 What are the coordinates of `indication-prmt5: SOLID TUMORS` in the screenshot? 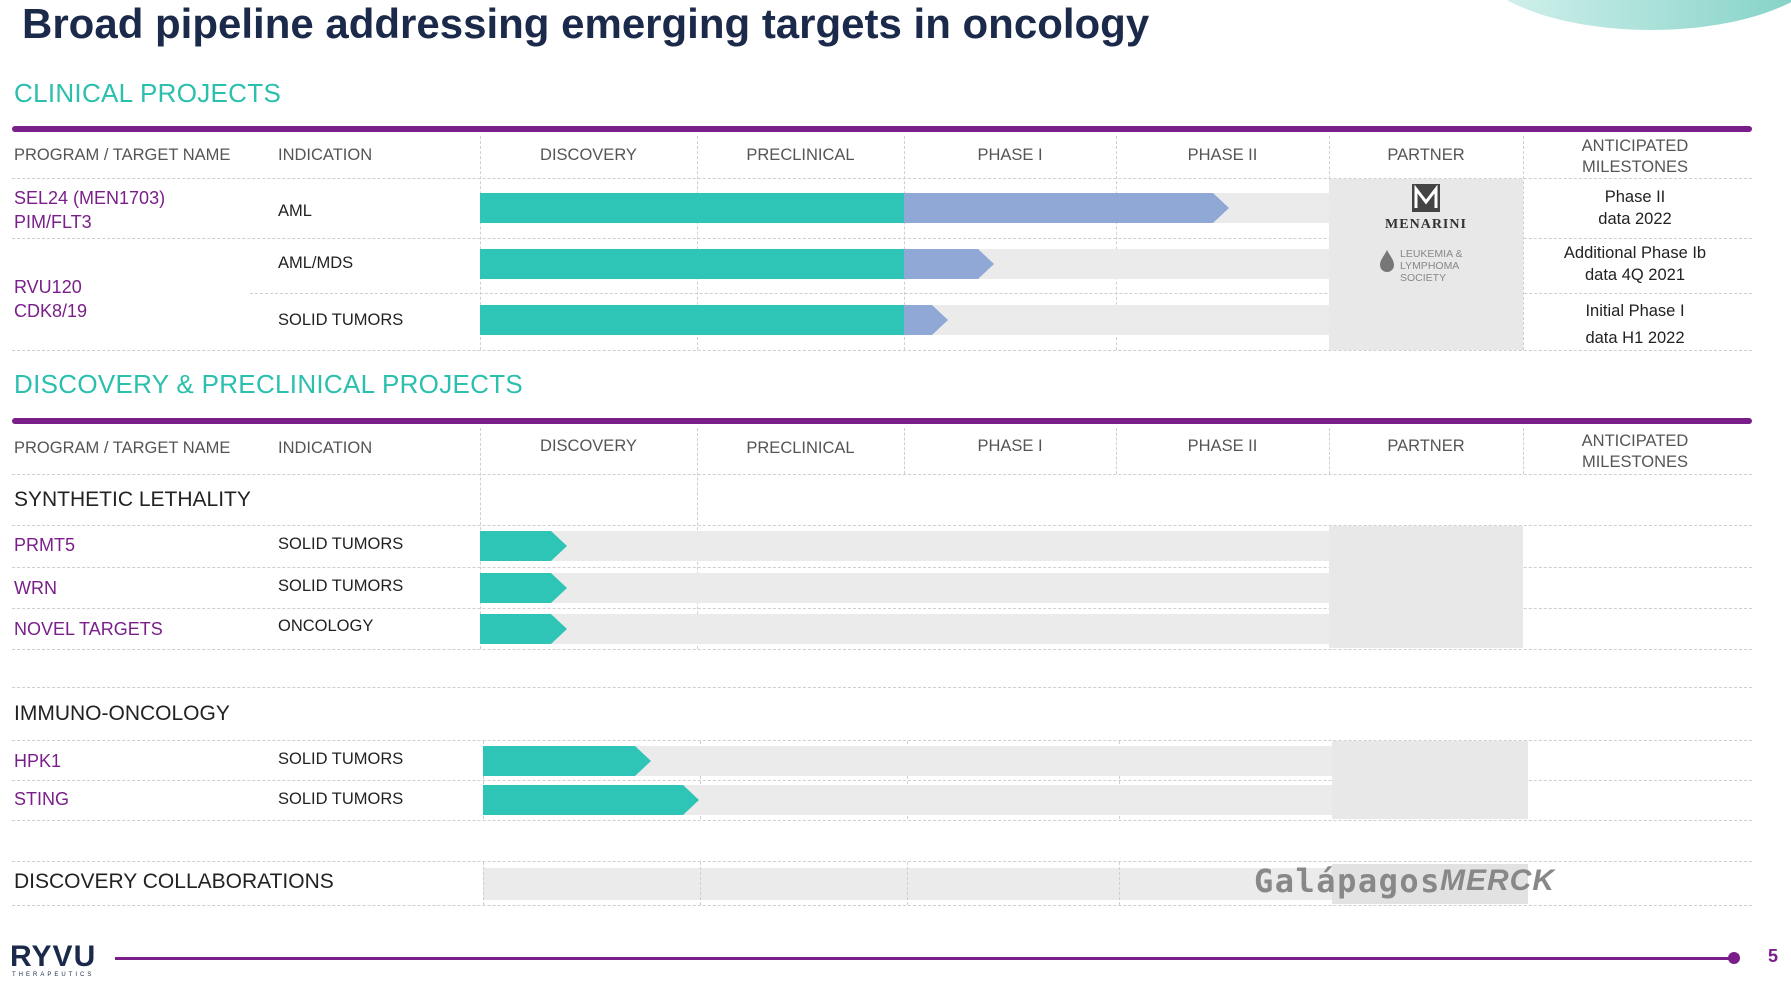 It's located at (341, 544).